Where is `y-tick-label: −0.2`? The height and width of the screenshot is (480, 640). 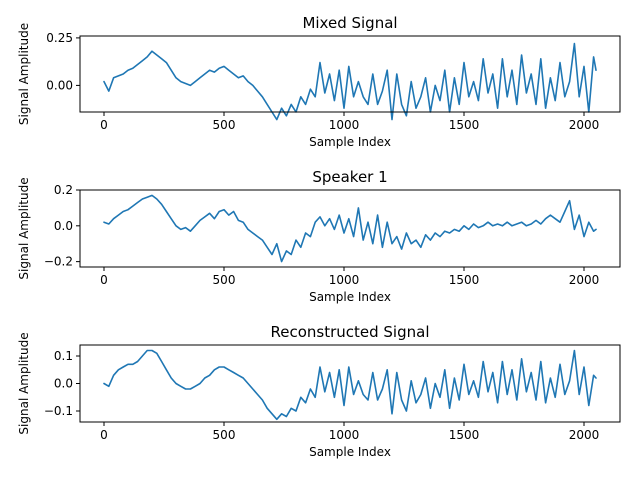
y-tick-label: −0.2 is located at coordinates (58, 262).